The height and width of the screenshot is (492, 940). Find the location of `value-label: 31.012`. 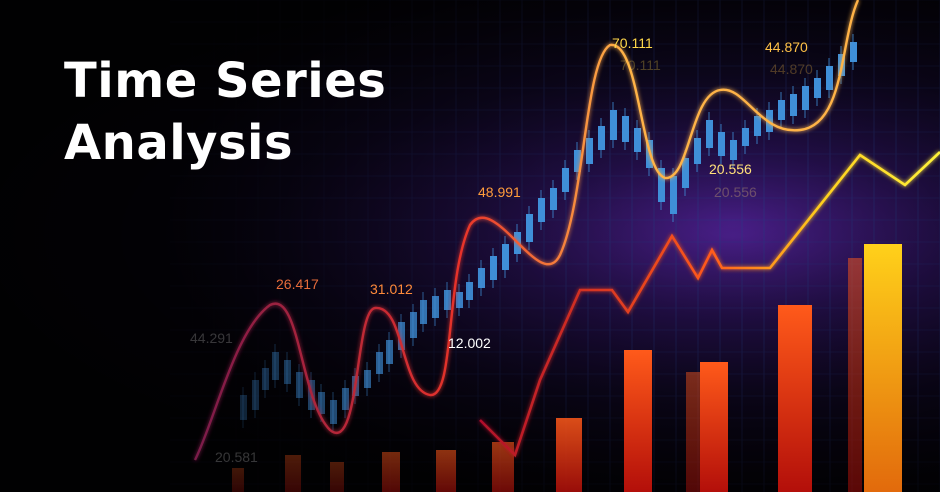

value-label: 31.012 is located at coordinates (391, 289).